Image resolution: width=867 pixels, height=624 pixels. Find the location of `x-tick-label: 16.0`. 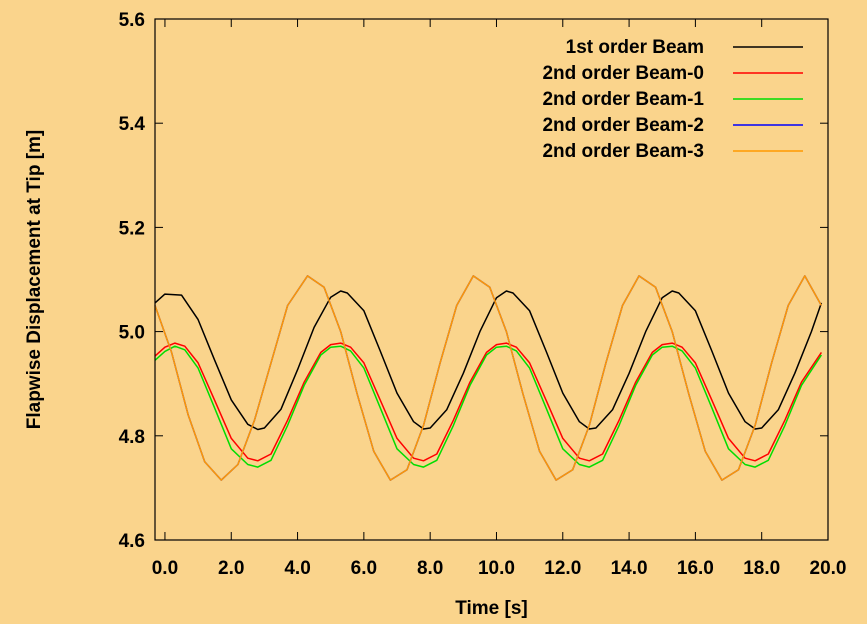

x-tick-label: 16.0 is located at coordinates (695, 568).